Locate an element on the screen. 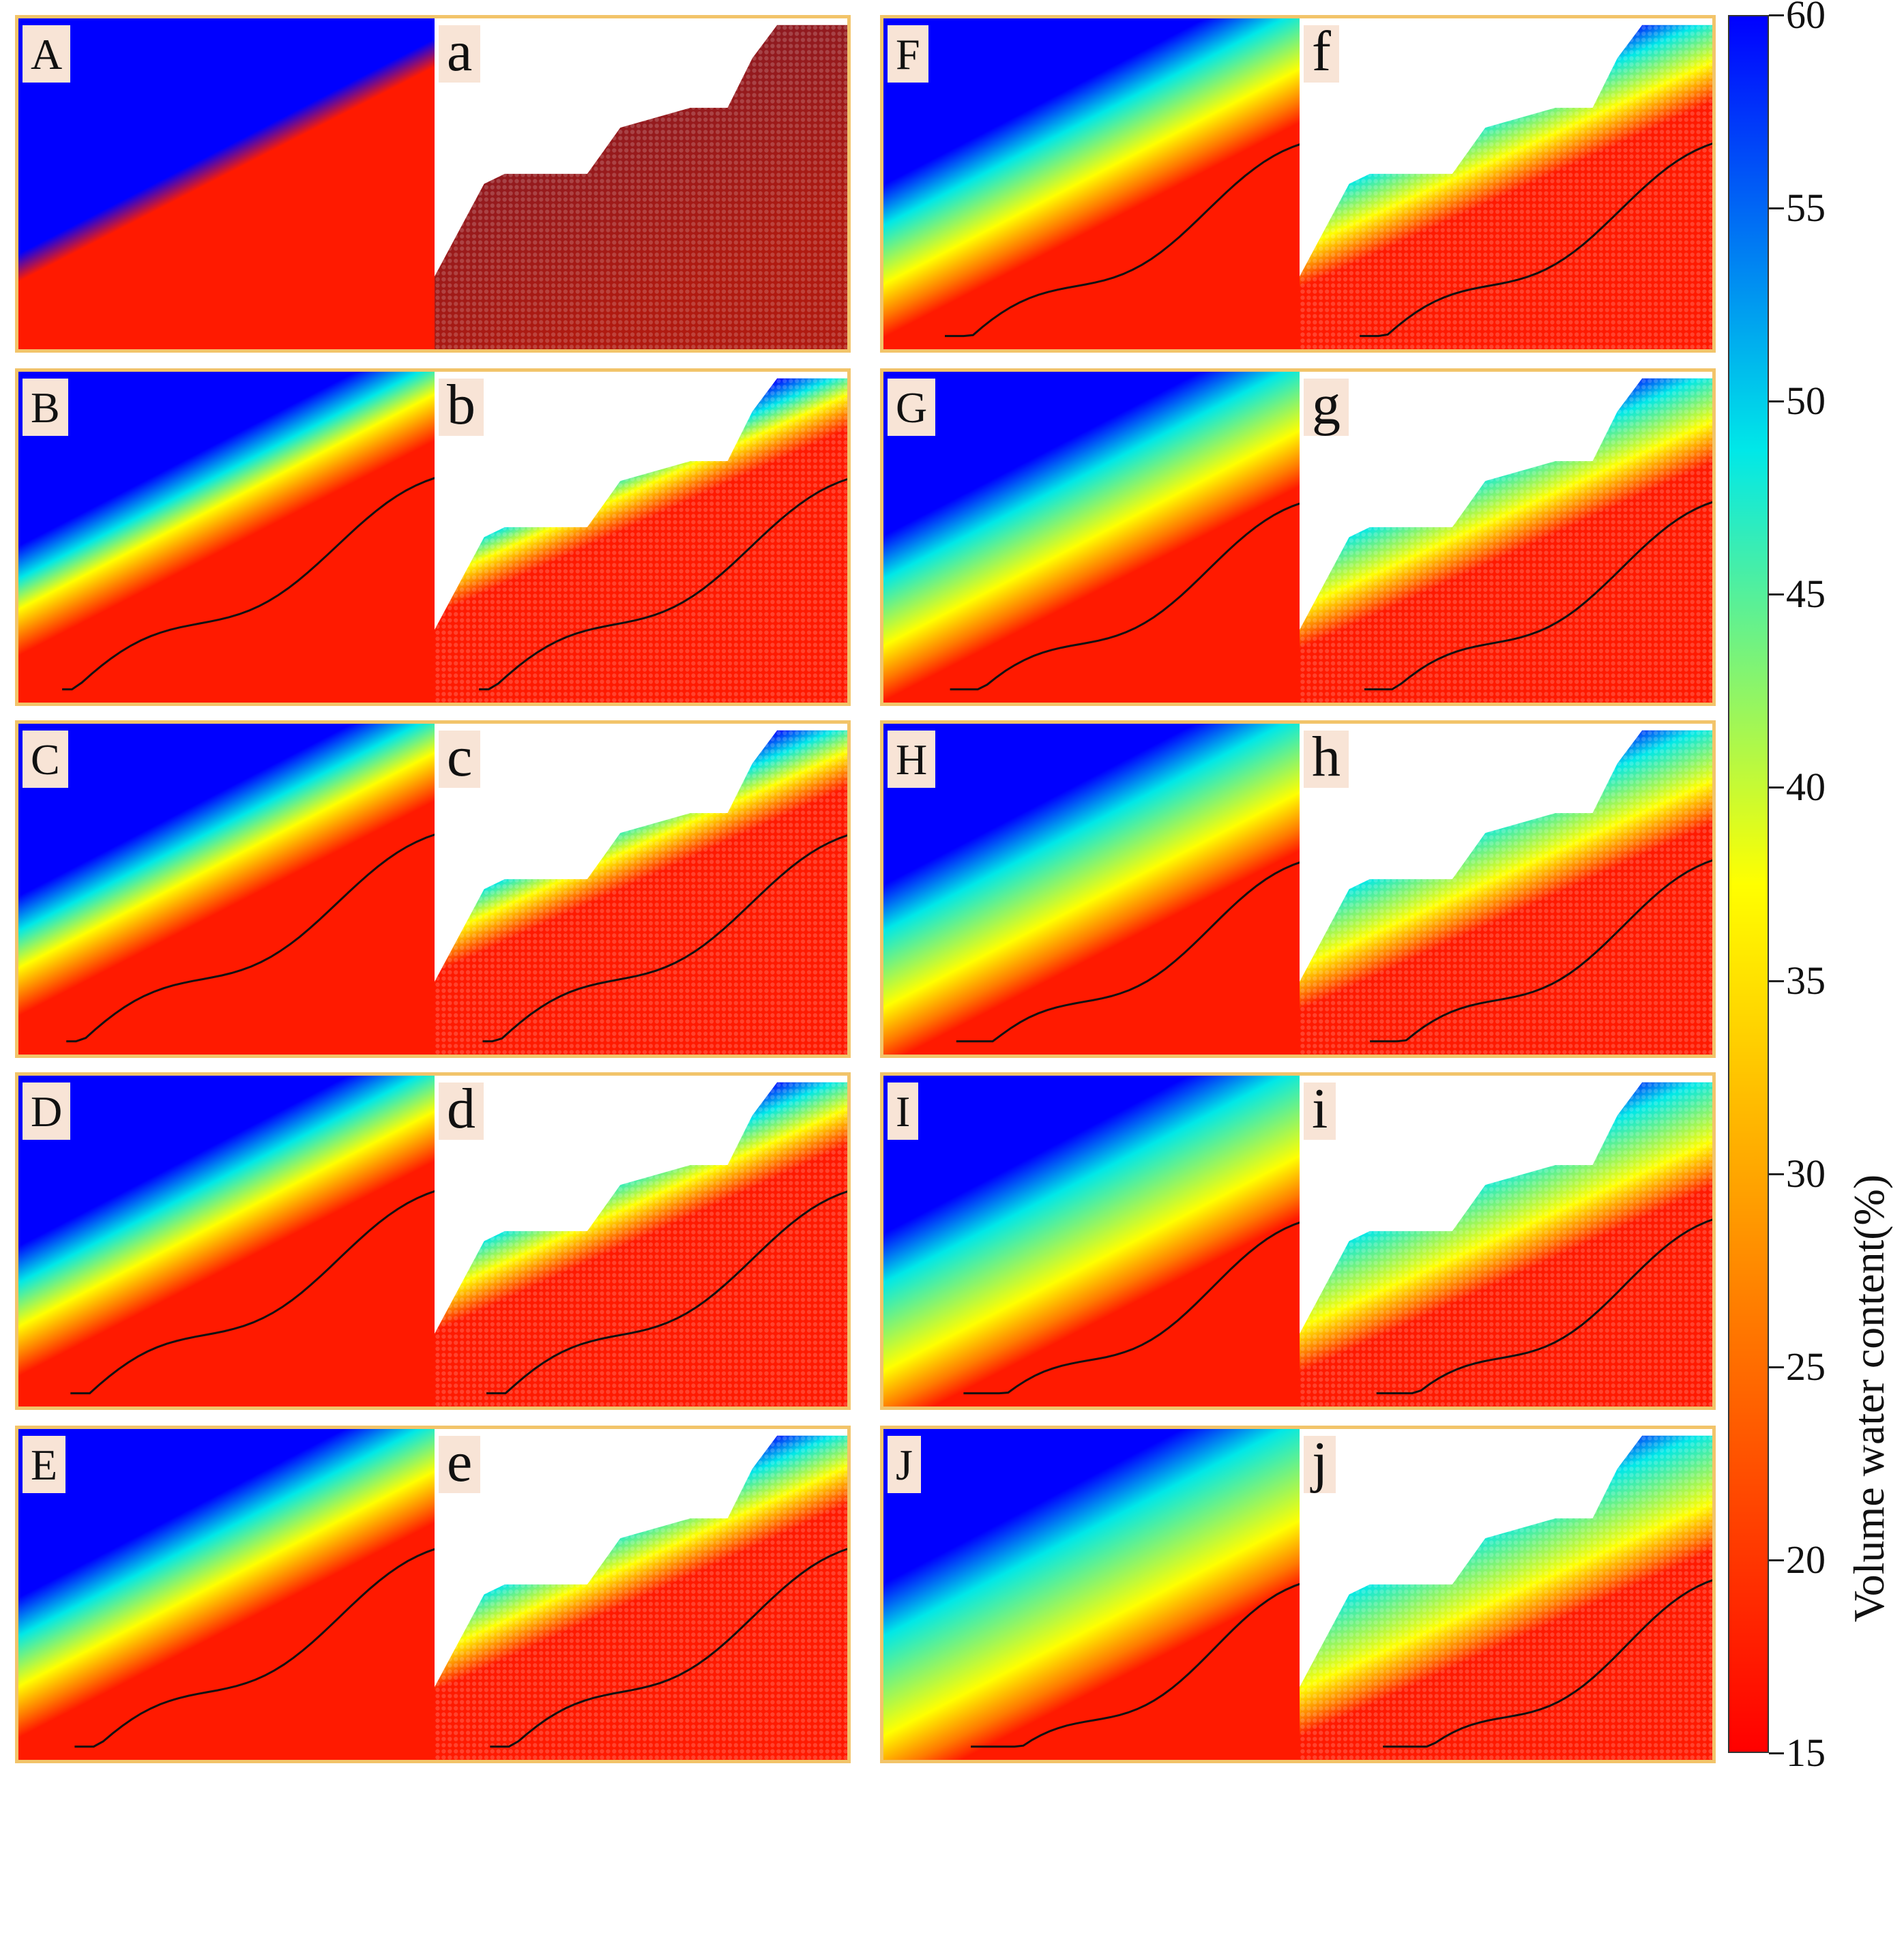 This screenshot has height=1944, width=1904. colorbar-title: Volume water content(%) is located at coordinates (1869, 1399).